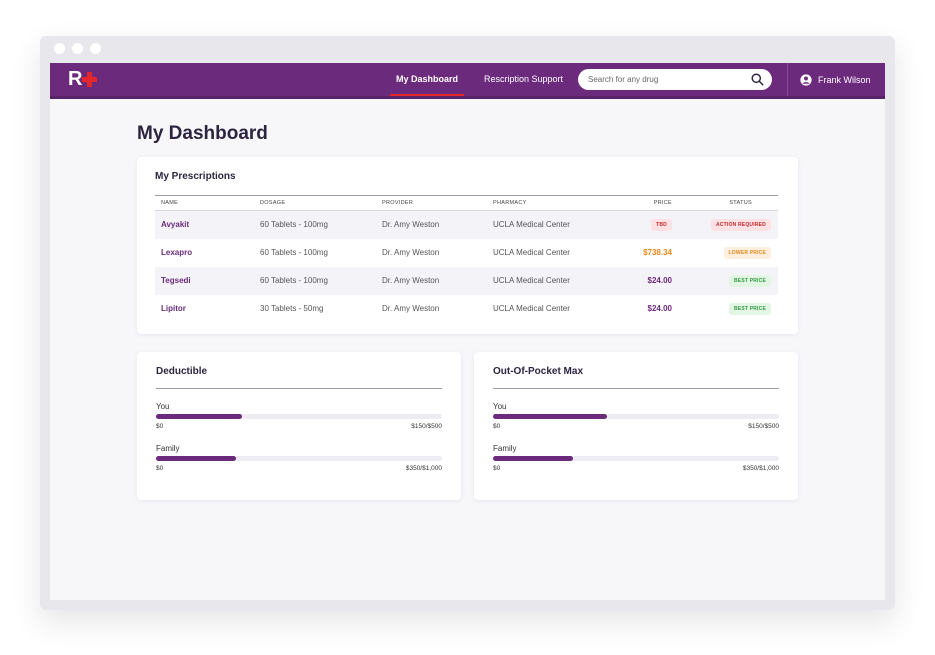 Image resolution: width=935 pixels, height=655 pixels. Describe the element at coordinates (844, 79) in the screenshot. I see `user-name: Frank Wilson` at that location.